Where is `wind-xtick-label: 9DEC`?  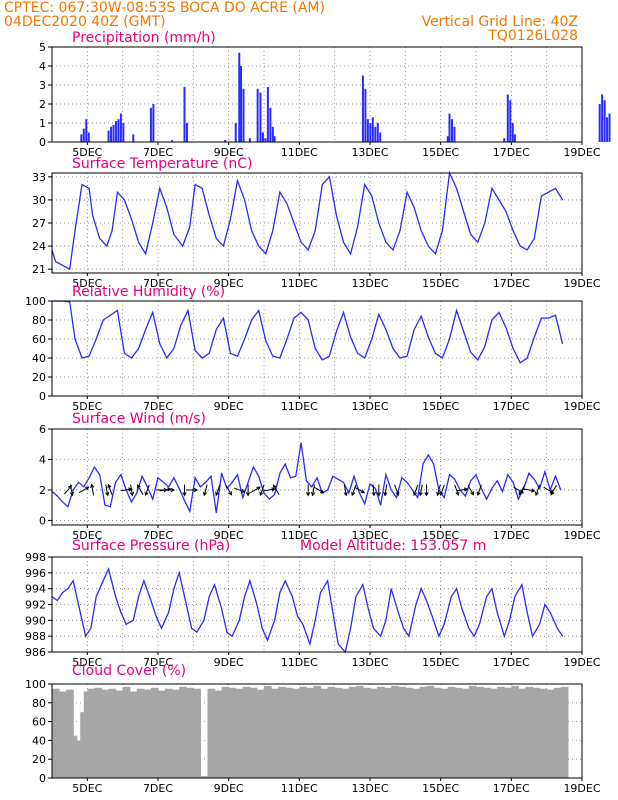 wind-xtick-label: 9DEC is located at coordinates (229, 535).